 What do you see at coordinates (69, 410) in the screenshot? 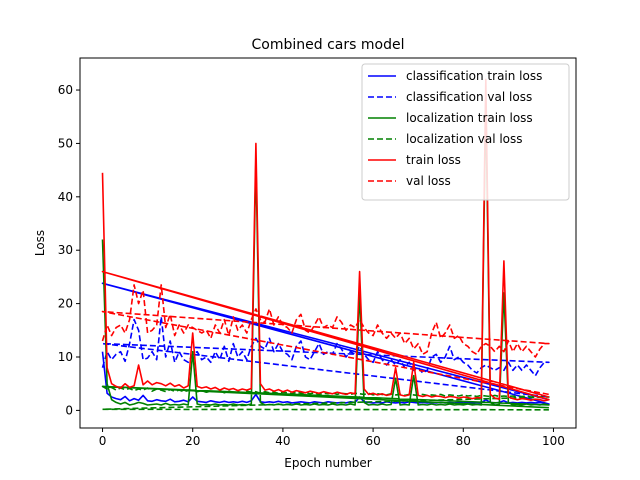
I see `y-tick-label: 0` at bounding box center [69, 410].